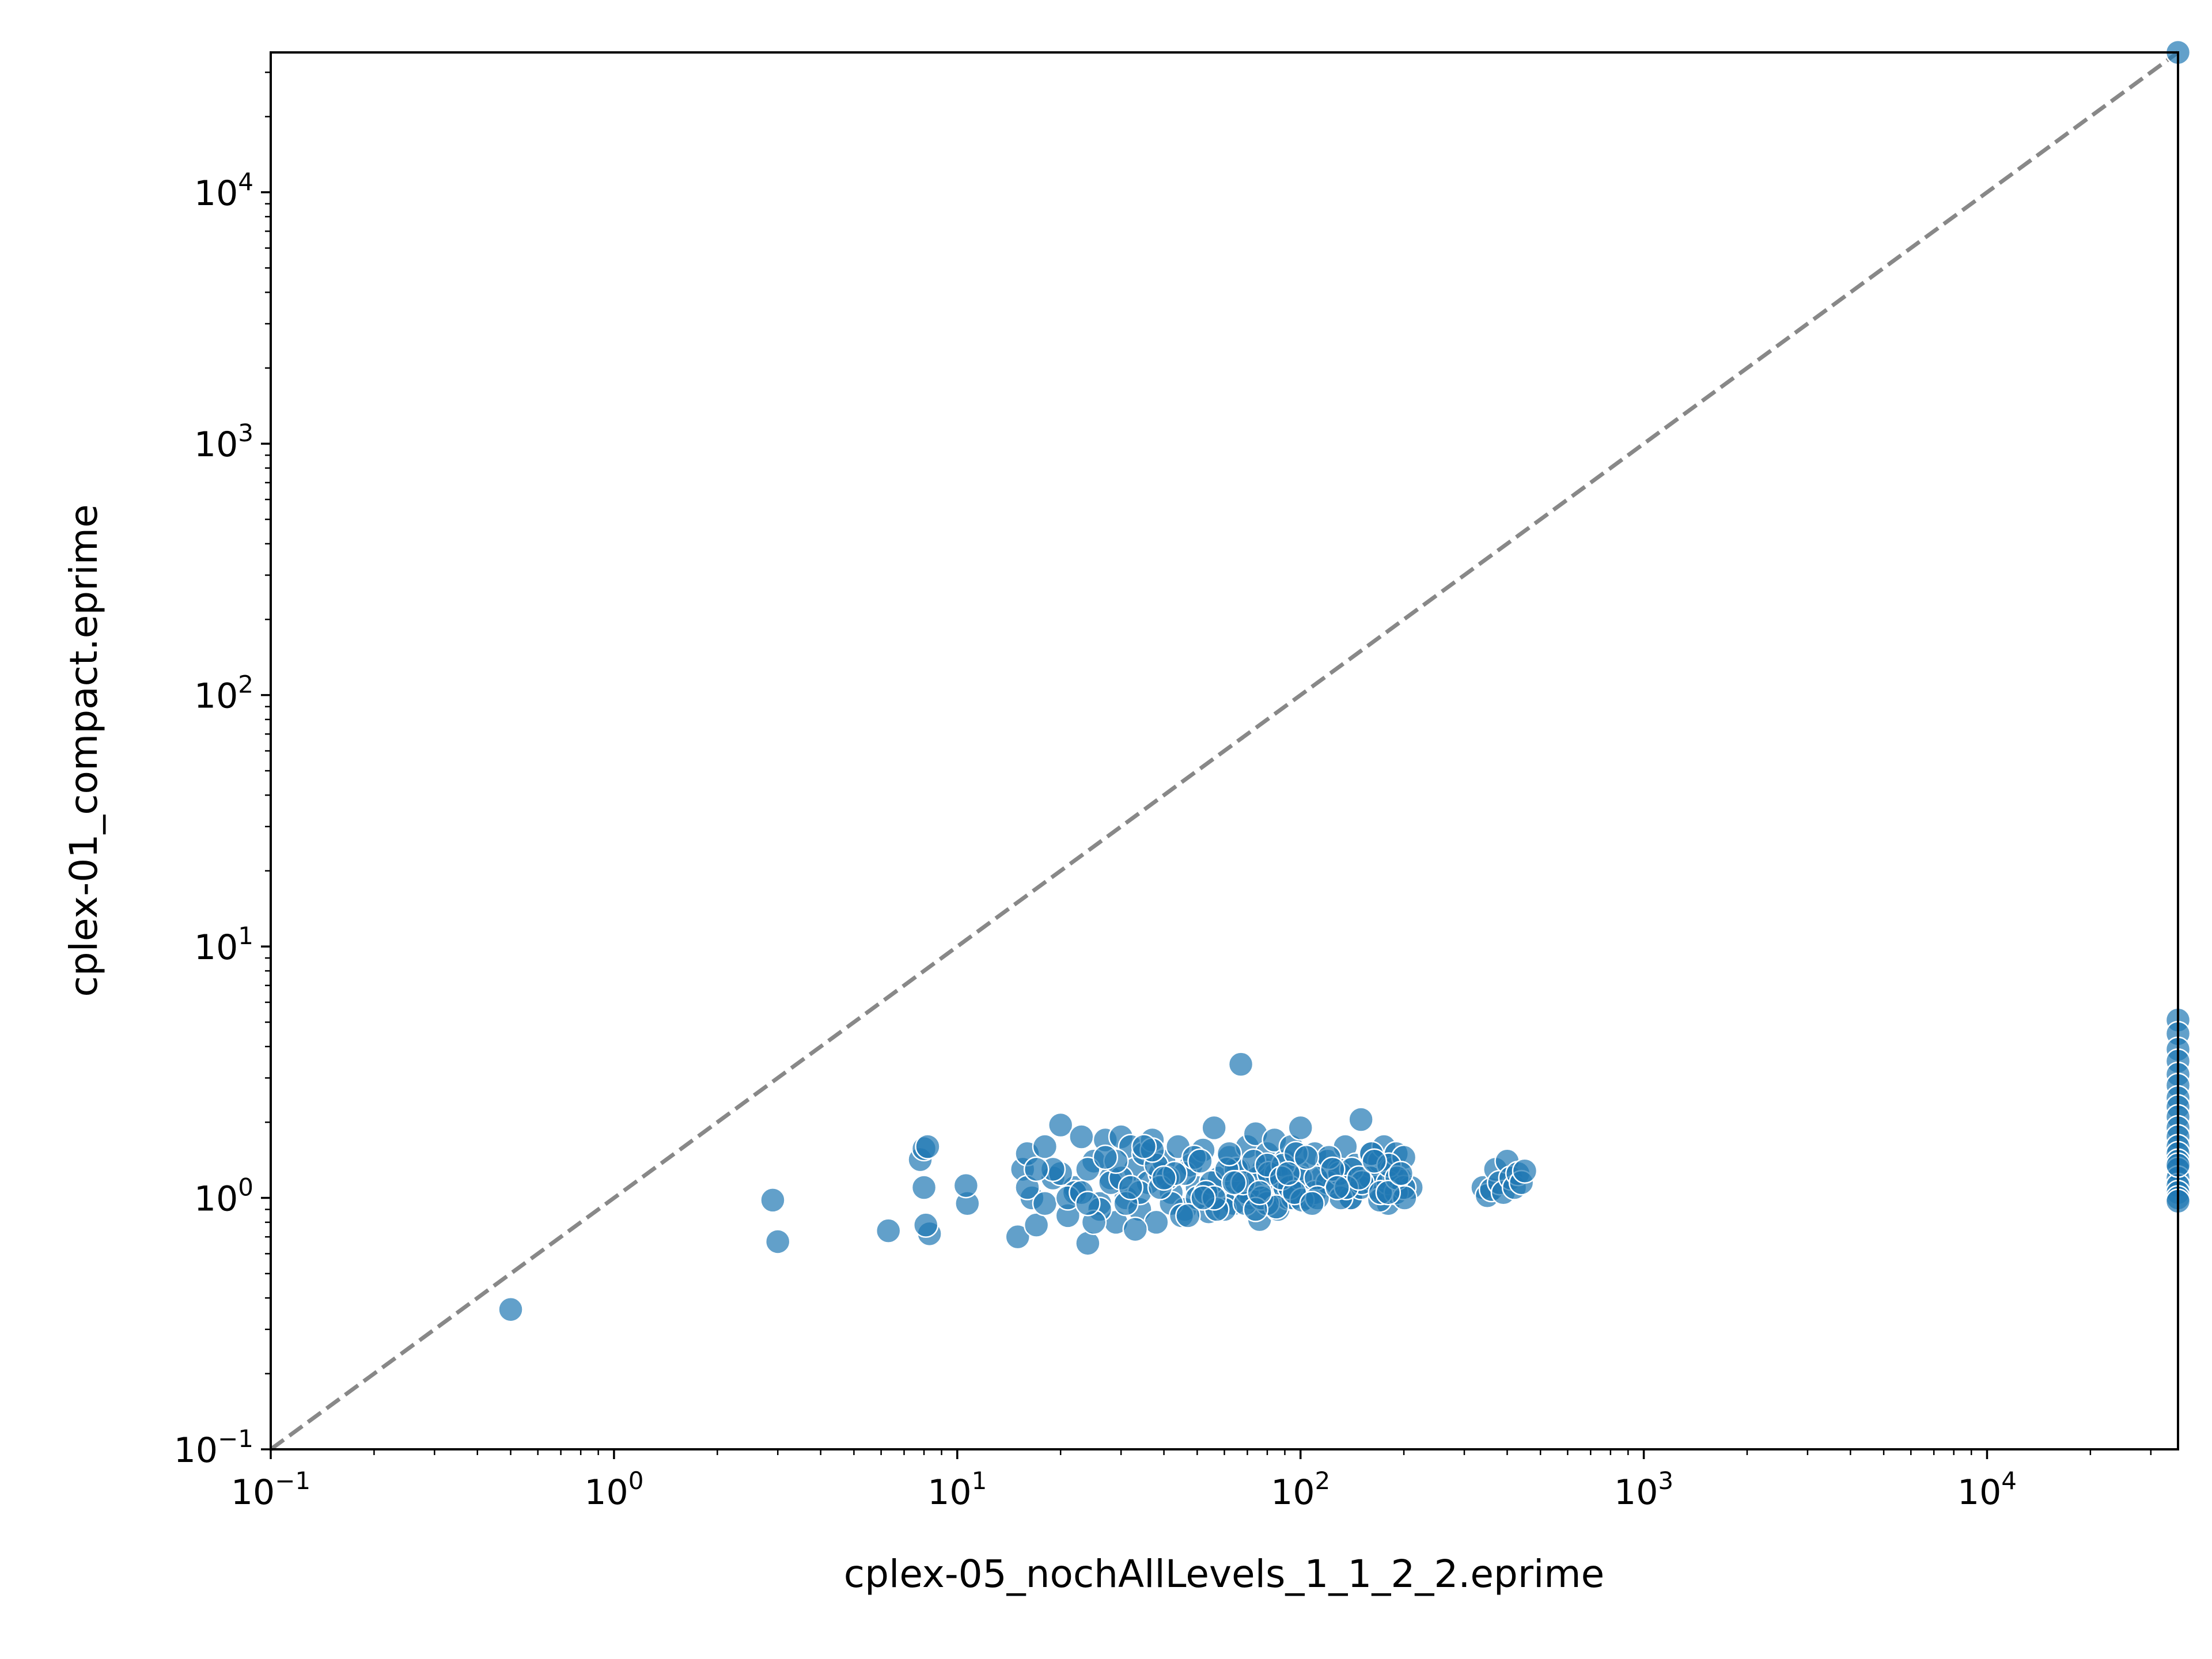 Image resolution: width=2212 pixels, height=1659 pixels. I want to click on x-tick-label: 10⁻¹, so click(270, 1490).